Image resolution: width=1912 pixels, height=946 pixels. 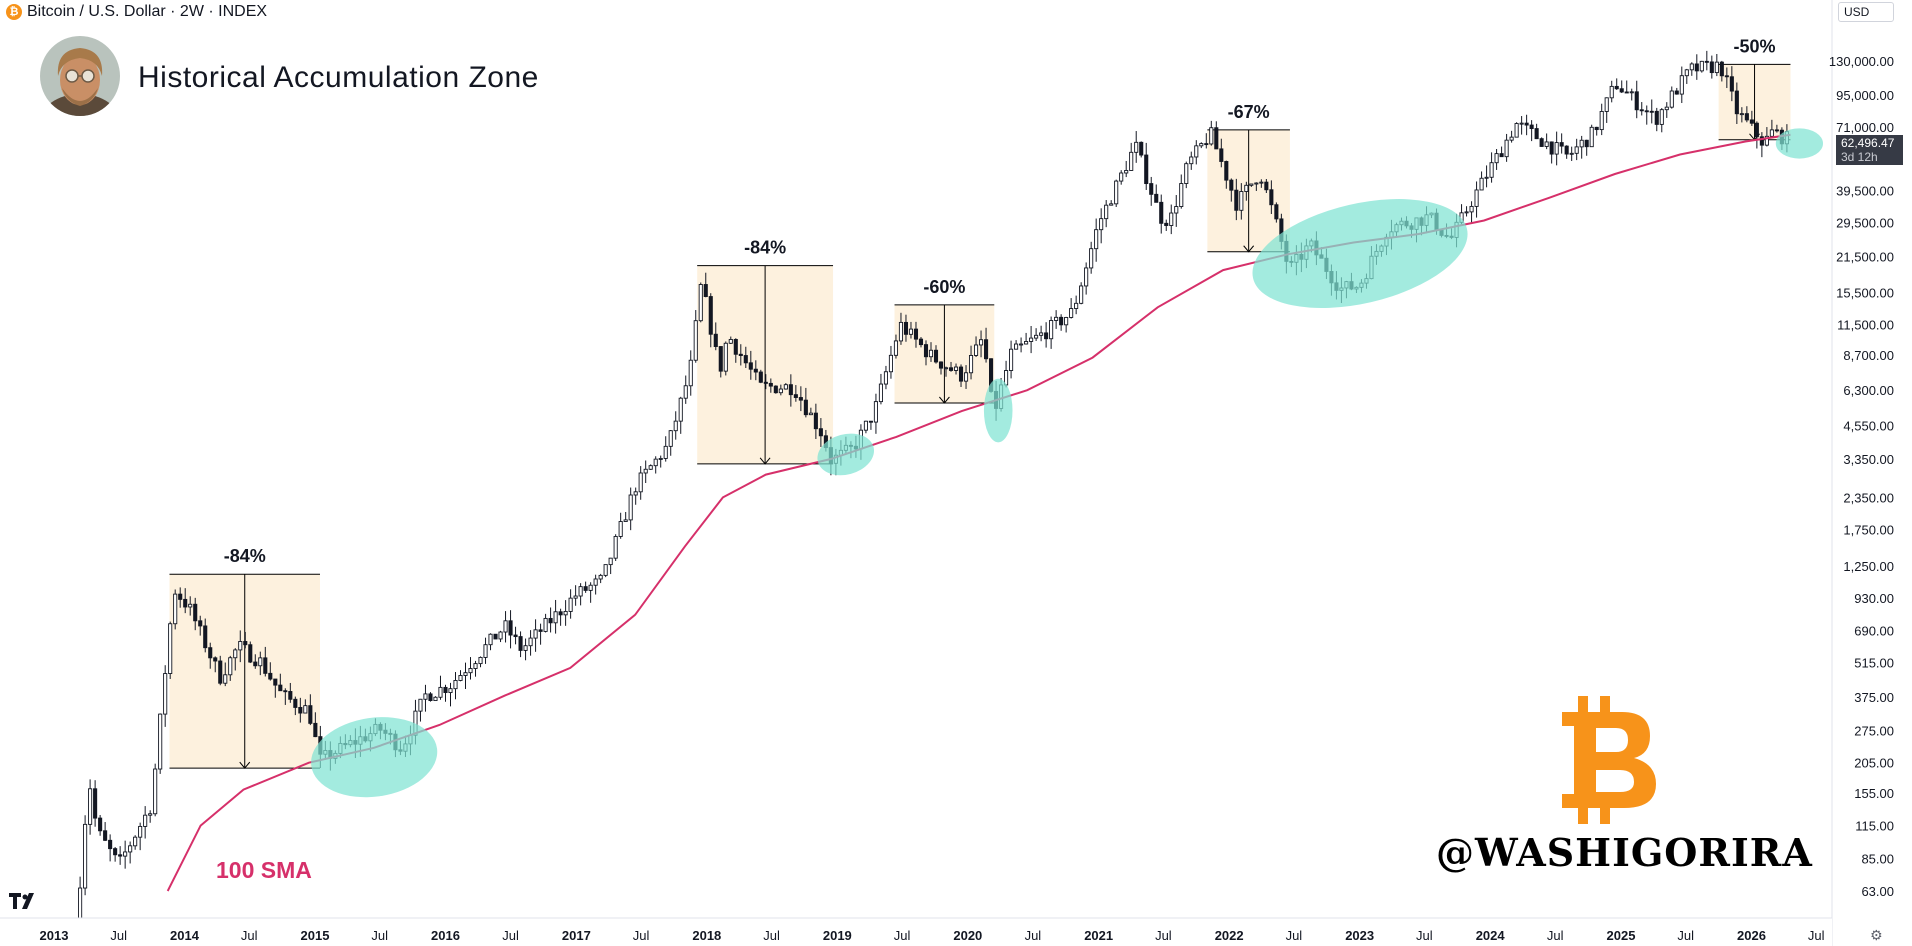 What do you see at coordinates (1360, 253) in the screenshot?
I see `accumulation-zone` at bounding box center [1360, 253].